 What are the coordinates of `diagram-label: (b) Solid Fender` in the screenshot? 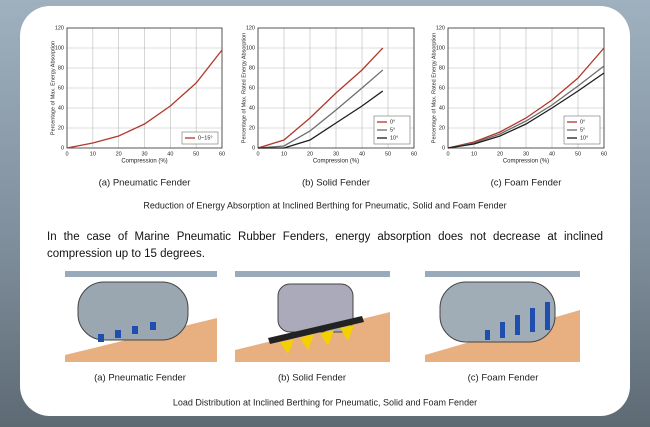 It's located at (312, 378).